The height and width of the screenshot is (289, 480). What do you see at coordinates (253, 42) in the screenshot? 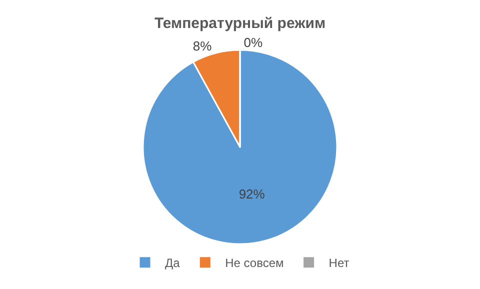
I see `text: 0%` at bounding box center [253, 42].